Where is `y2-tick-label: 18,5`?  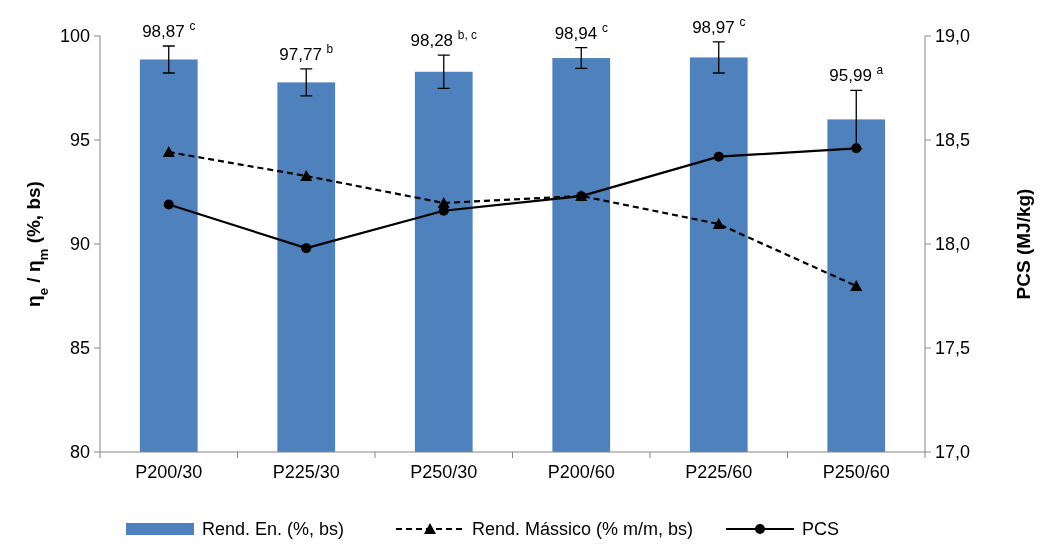
y2-tick-label: 18,5 is located at coordinates (953, 140).